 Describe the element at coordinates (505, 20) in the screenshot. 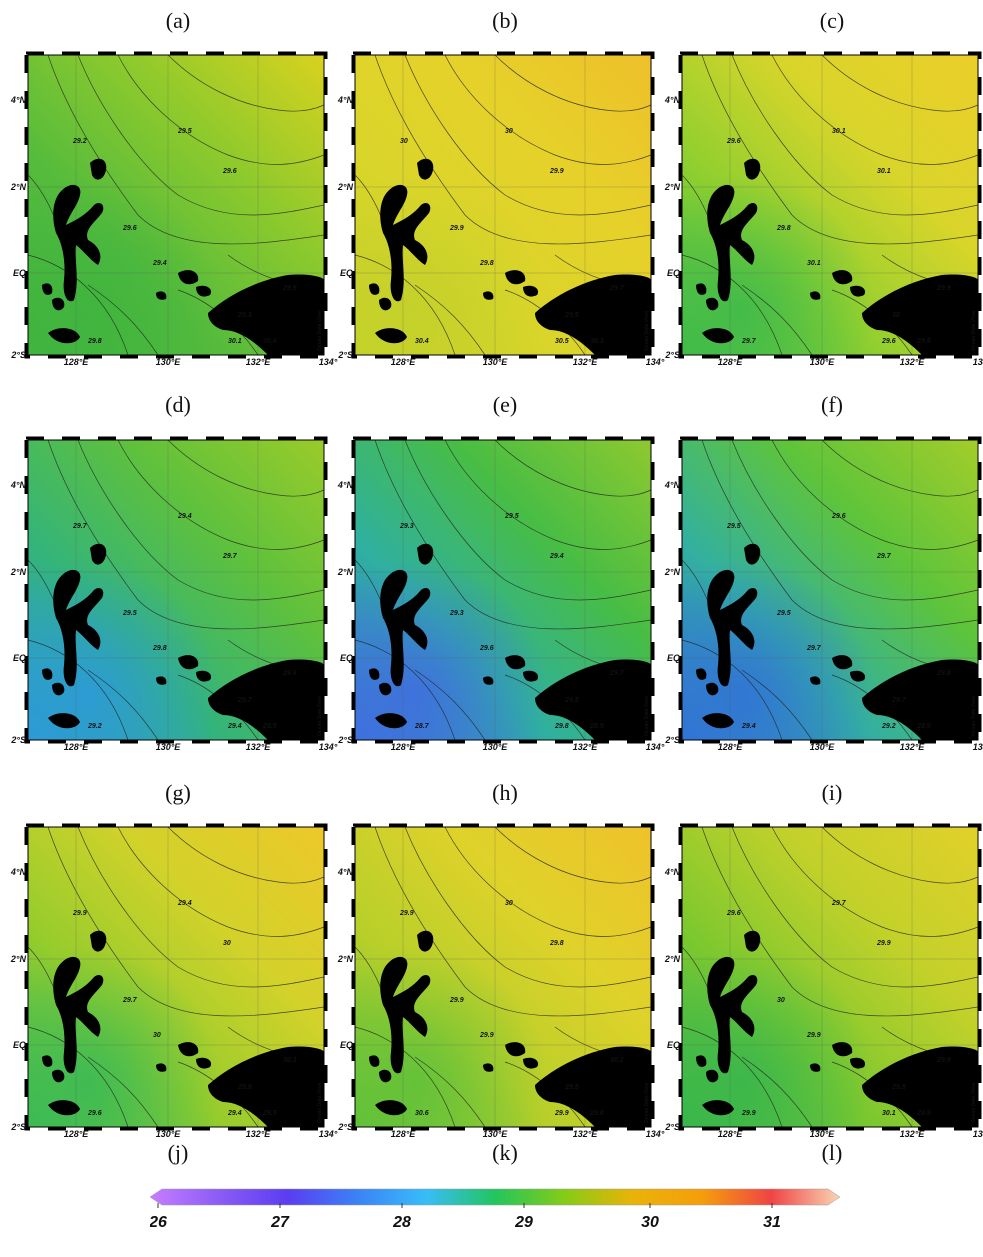

I see `panel-label: (b)` at that location.